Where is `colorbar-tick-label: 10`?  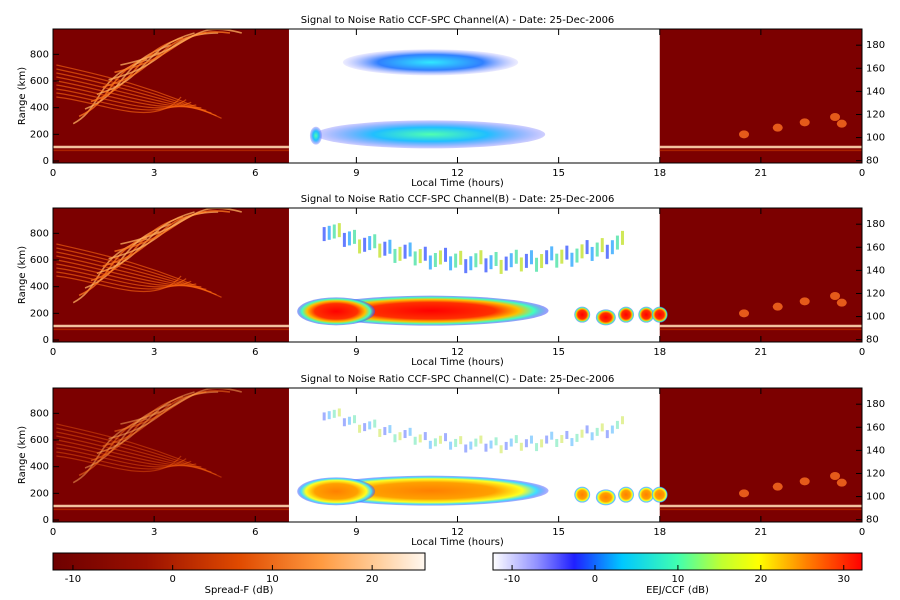 colorbar-tick-label: 10 is located at coordinates (272, 579).